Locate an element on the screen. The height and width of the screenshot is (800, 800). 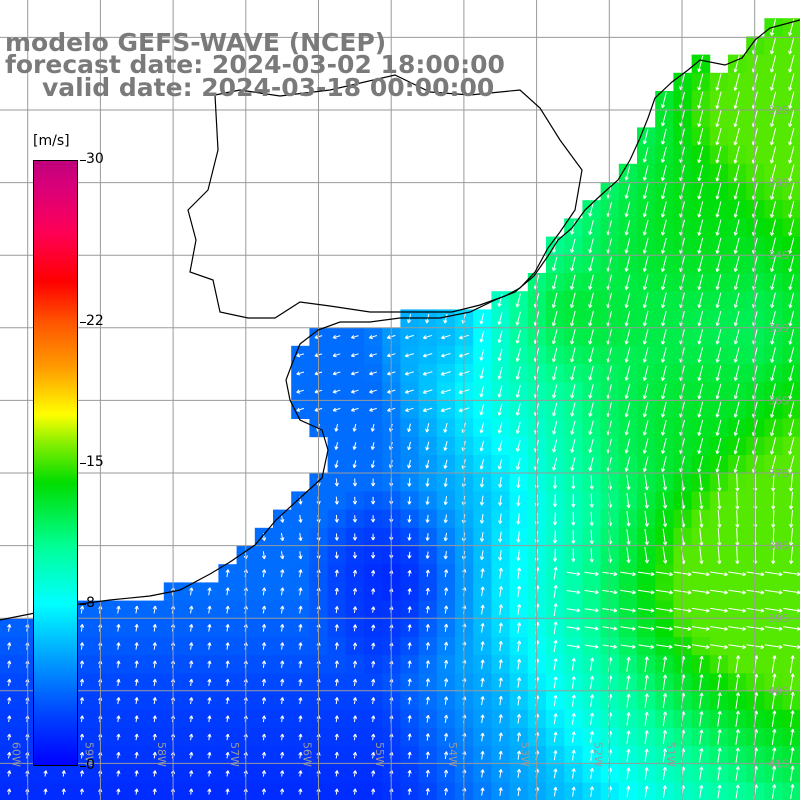
latitude-label: 37S is located at coordinates (778, 473).